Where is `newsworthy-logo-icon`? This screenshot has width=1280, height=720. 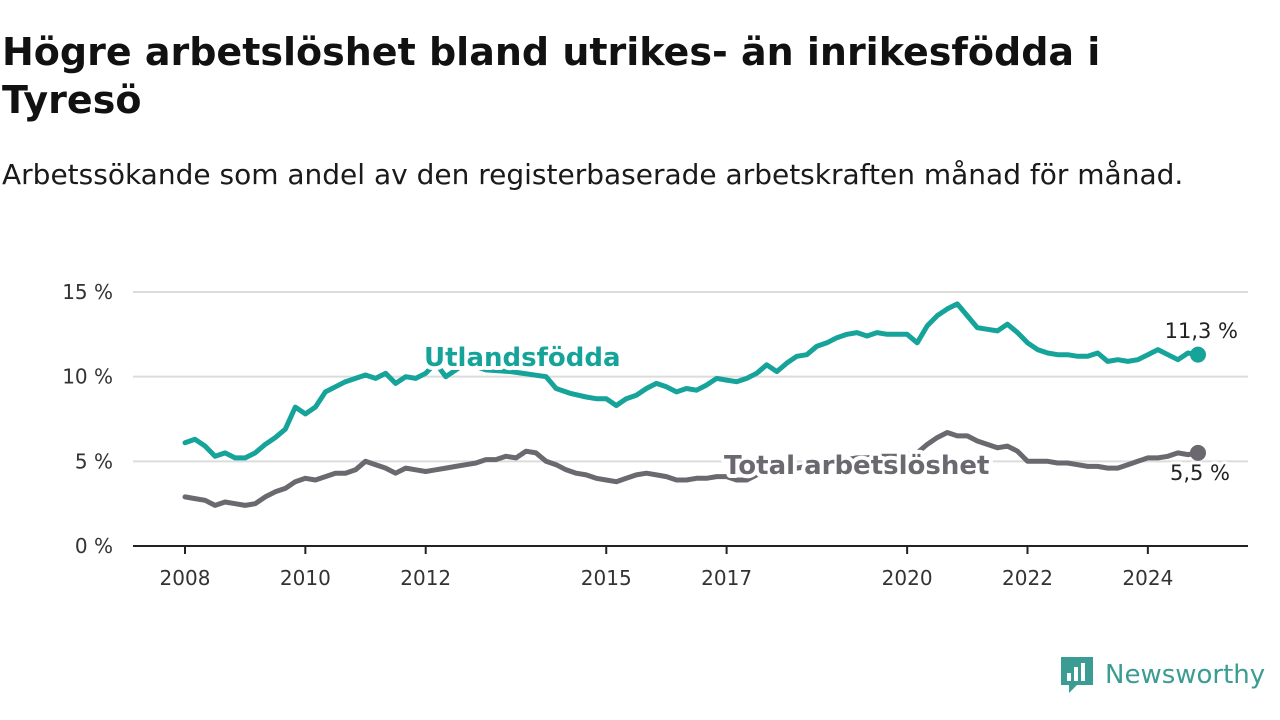
newsworthy-logo-icon is located at coordinates (1077, 675).